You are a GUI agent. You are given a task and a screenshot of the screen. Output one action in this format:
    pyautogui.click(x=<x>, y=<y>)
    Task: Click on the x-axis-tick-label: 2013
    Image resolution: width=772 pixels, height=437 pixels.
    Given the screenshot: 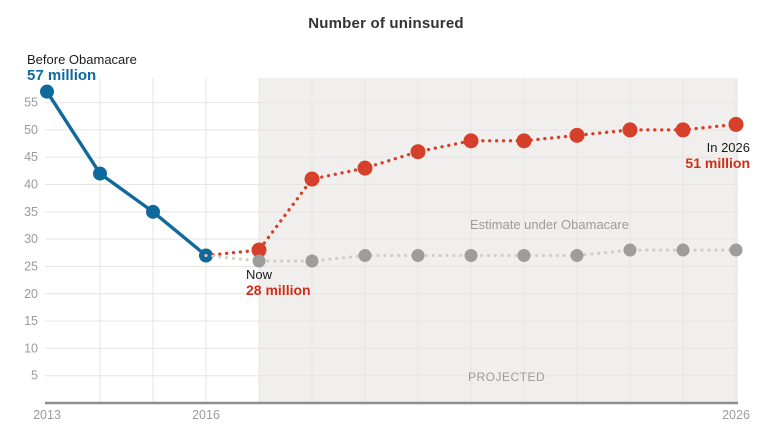 What is the action you would take?
    pyautogui.click(x=47, y=415)
    